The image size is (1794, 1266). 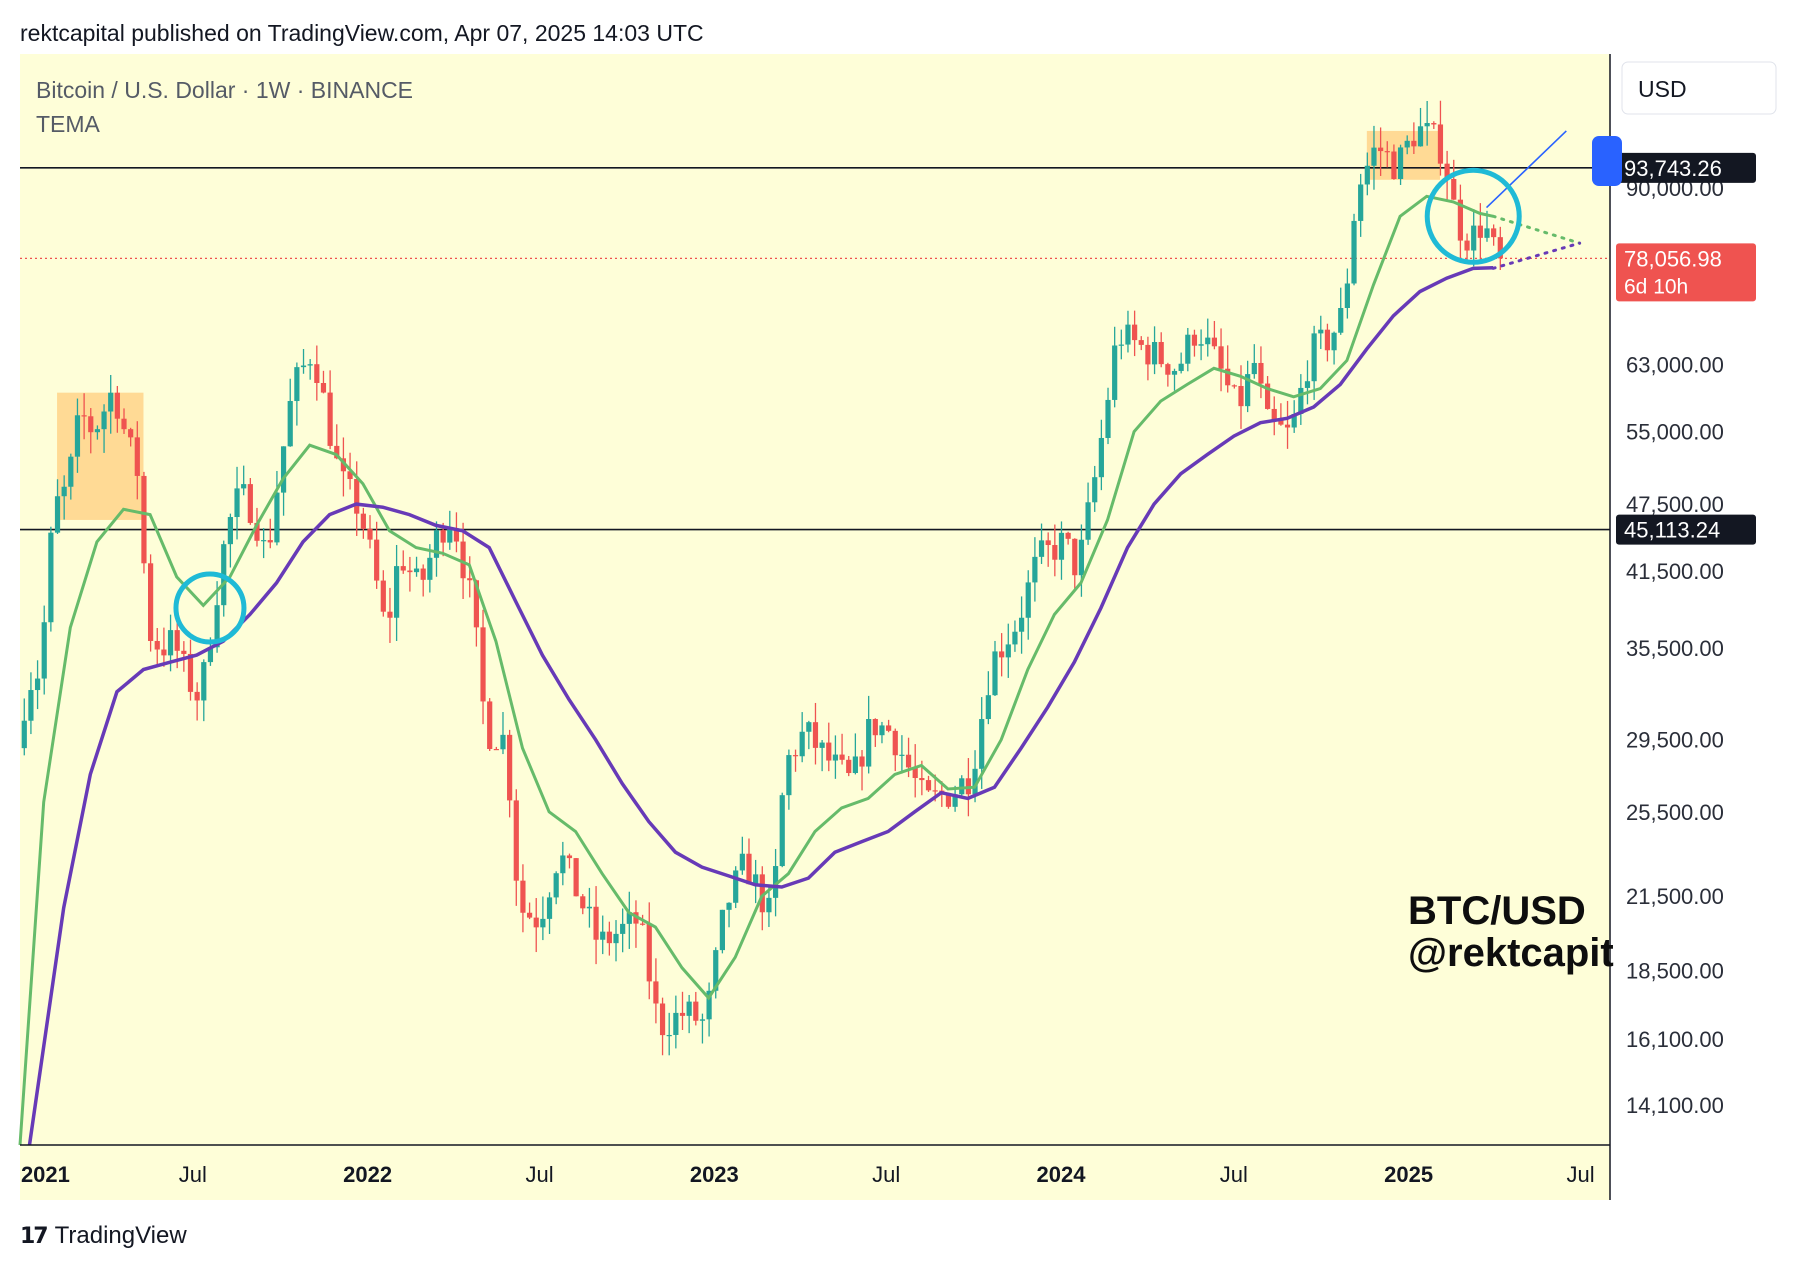 I want to click on price-tick-label: 14,100.00, so click(x=1675, y=1105).